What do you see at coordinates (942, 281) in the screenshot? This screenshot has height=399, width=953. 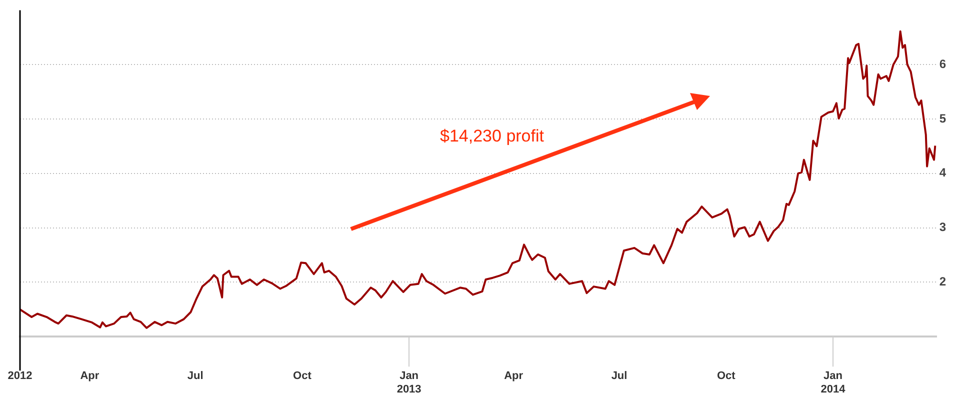 I see `y-tick-label: 2` at bounding box center [942, 281].